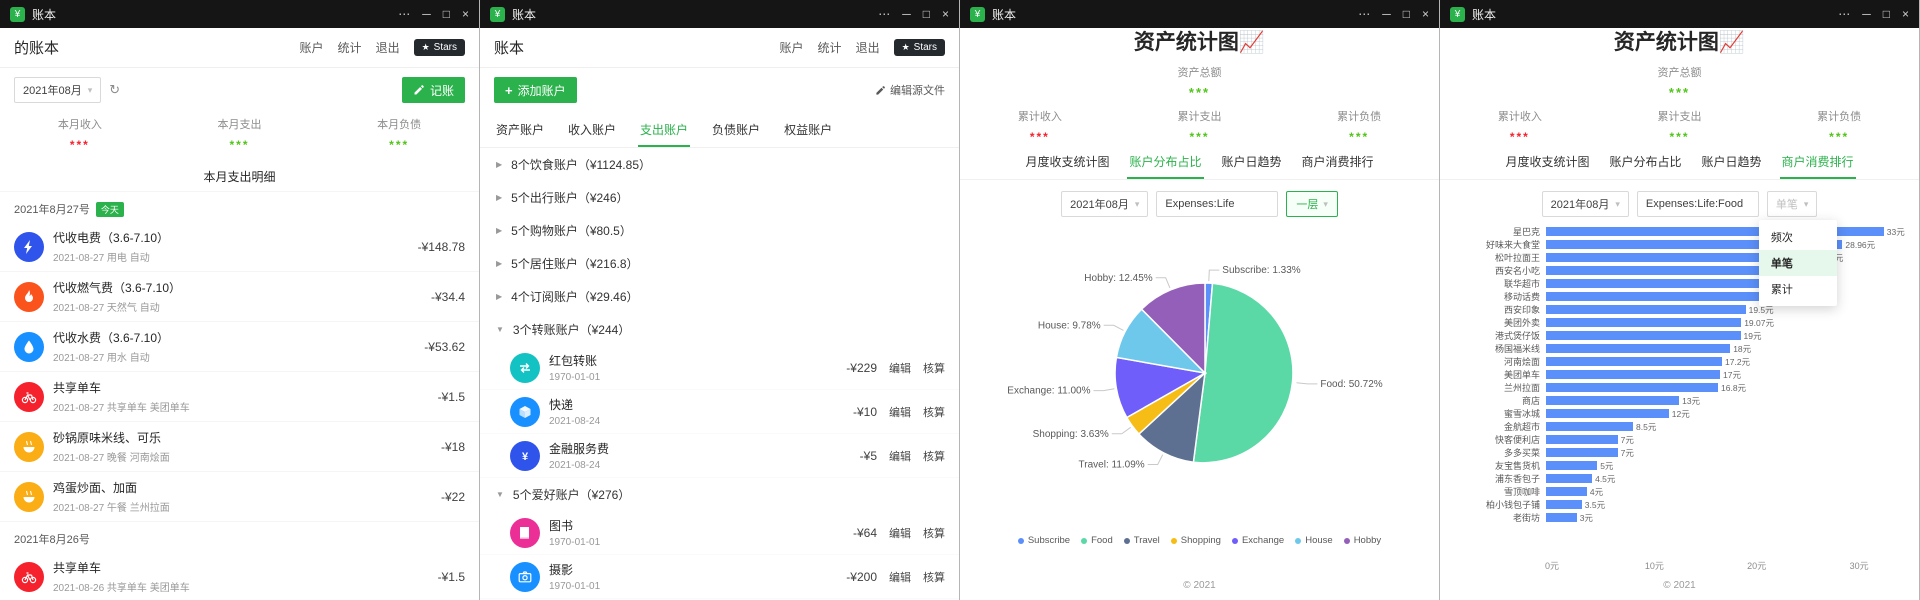 The width and height of the screenshot is (1920, 600). Describe the element at coordinates (239, 497) in the screenshot. I see `transaction-row: 鸡蛋炒面、加面 2021-08-27 午餐 兰州拉面 -¥22` at that location.